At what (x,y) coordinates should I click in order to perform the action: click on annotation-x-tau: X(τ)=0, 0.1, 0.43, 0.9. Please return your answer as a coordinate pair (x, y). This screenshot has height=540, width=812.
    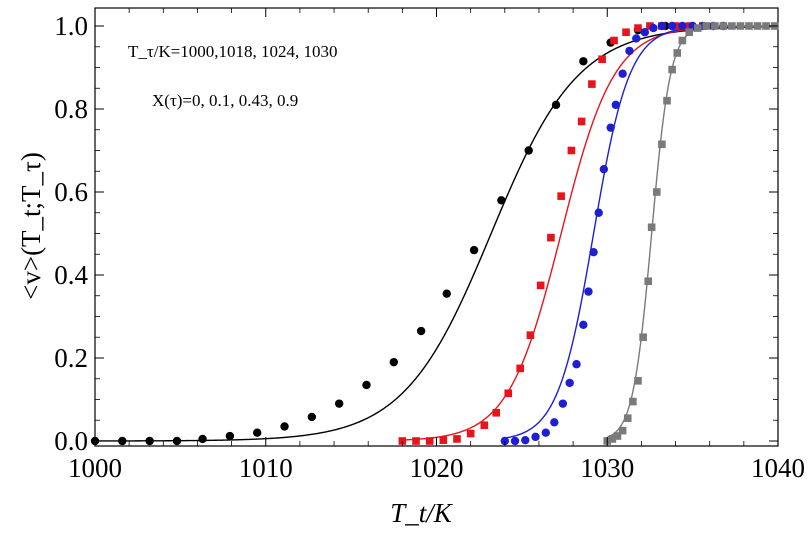
    Looking at the image, I should click on (225, 100).